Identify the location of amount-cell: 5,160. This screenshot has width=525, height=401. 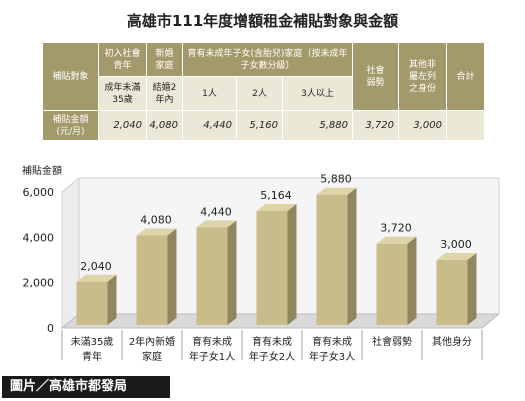
(259, 125).